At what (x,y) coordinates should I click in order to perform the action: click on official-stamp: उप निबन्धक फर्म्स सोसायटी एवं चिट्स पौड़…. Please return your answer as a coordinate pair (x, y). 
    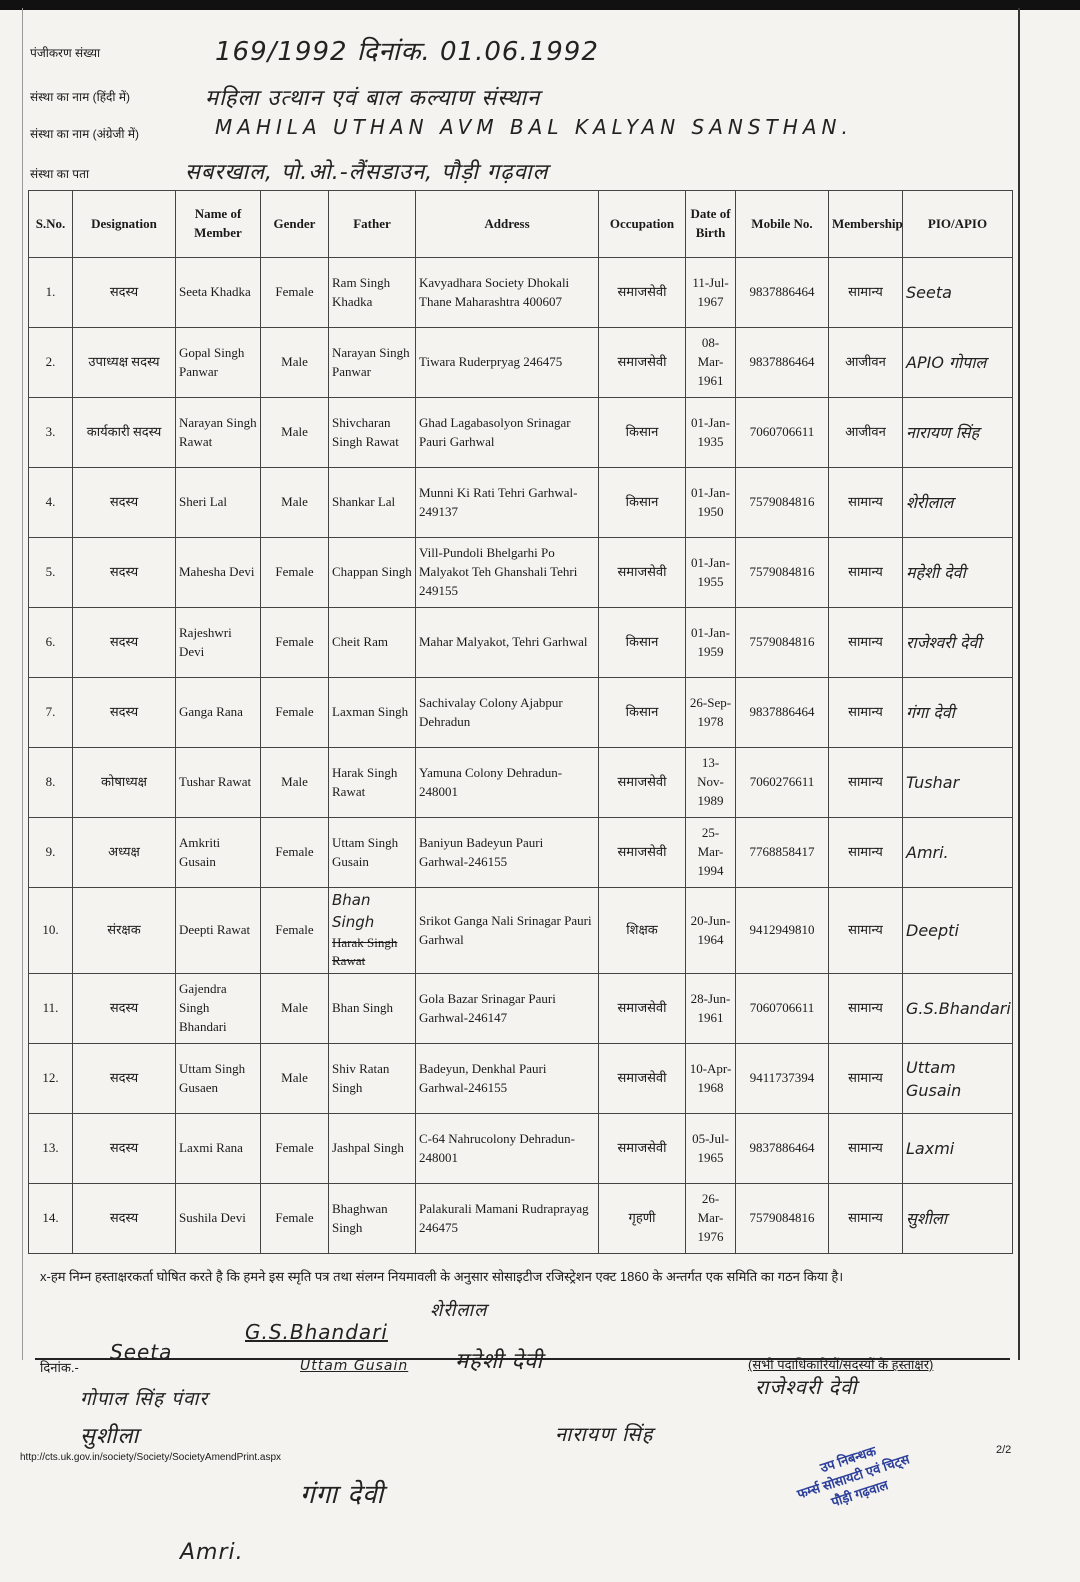
    Looking at the image, I should click on (853, 1477).